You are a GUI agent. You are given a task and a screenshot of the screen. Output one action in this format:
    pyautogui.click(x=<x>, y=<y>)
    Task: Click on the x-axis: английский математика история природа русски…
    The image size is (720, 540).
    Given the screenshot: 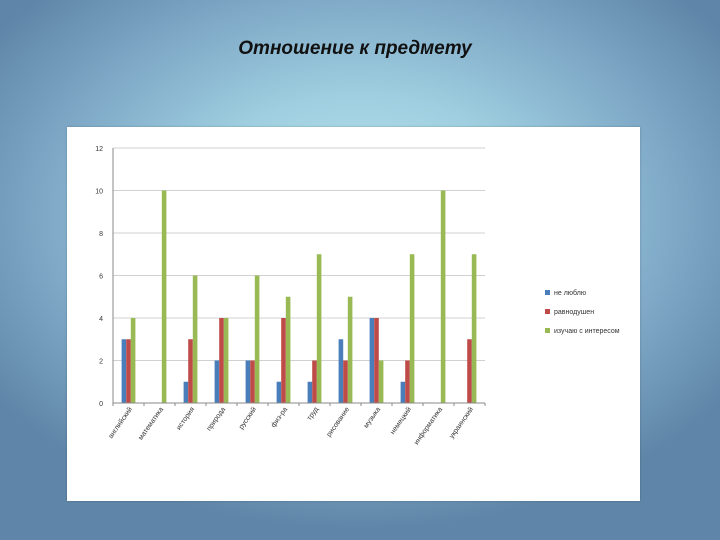 What is the action you would take?
    pyautogui.click(x=296, y=424)
    